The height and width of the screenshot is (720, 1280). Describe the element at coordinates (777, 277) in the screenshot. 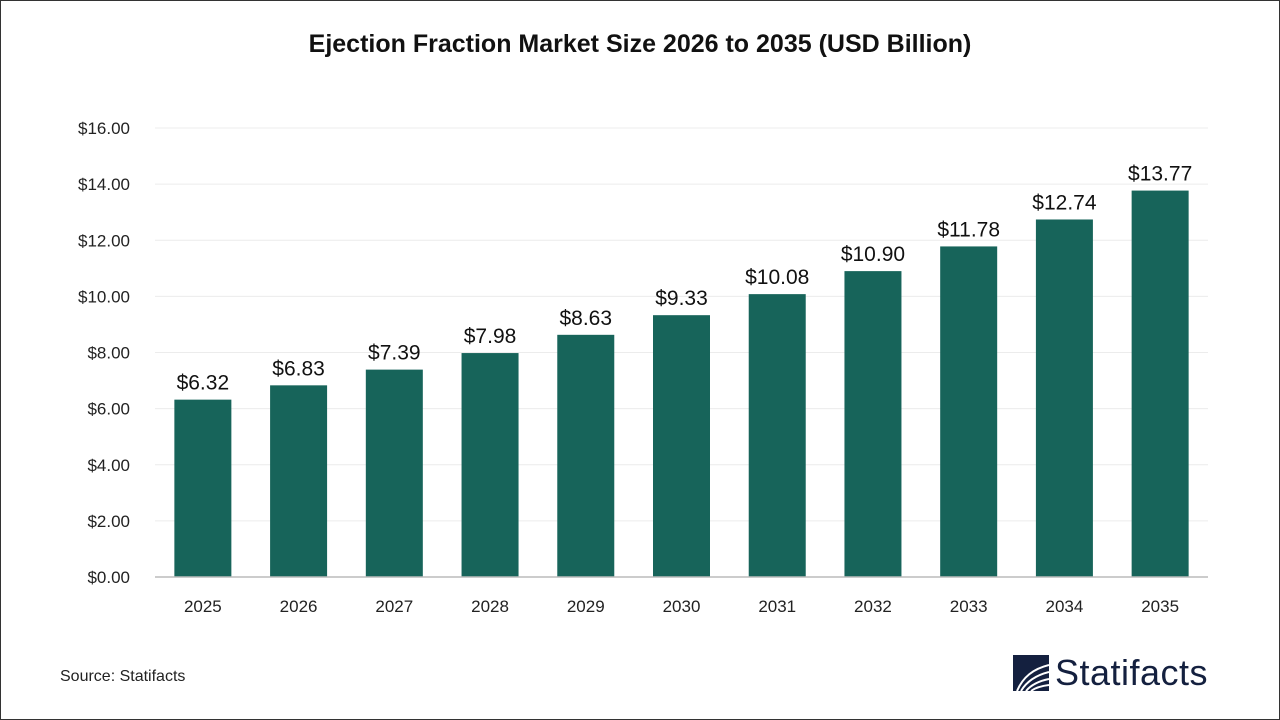

I see `data-label: $10.08` at that location.